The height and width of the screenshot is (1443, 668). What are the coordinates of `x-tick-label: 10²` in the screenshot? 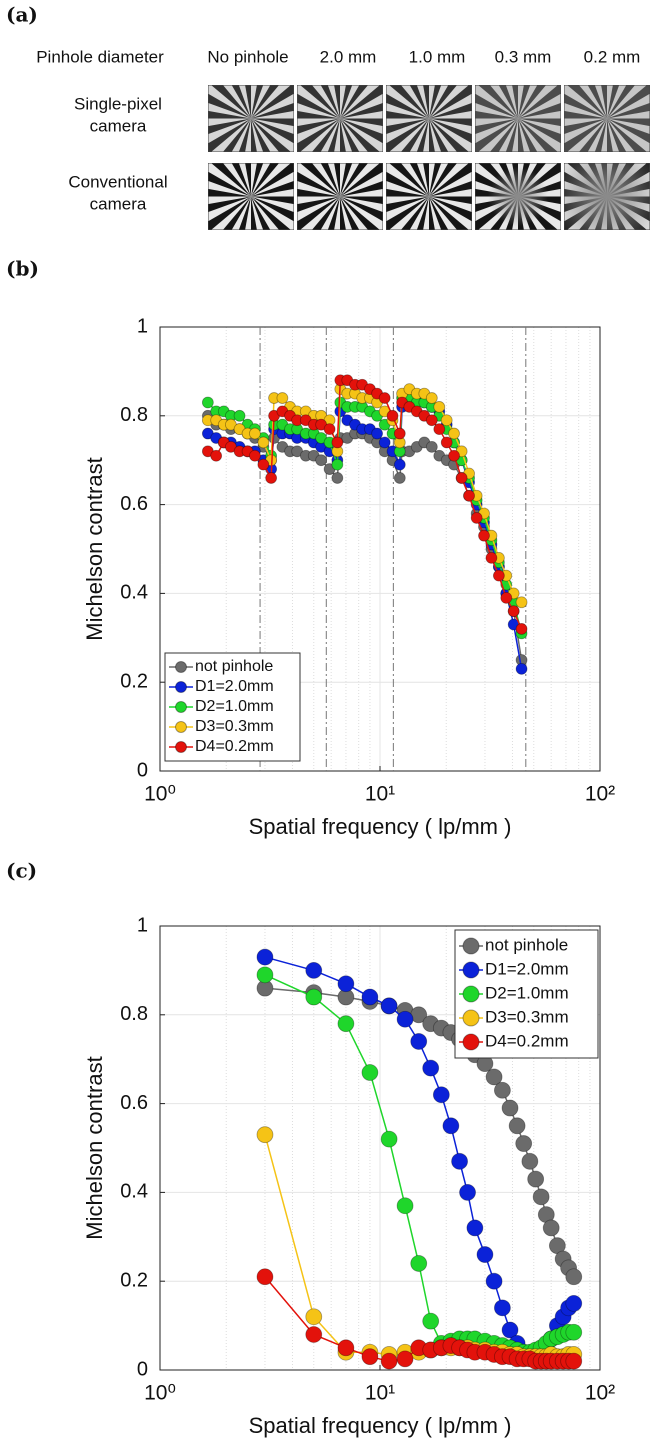 It's located at (600, 794).